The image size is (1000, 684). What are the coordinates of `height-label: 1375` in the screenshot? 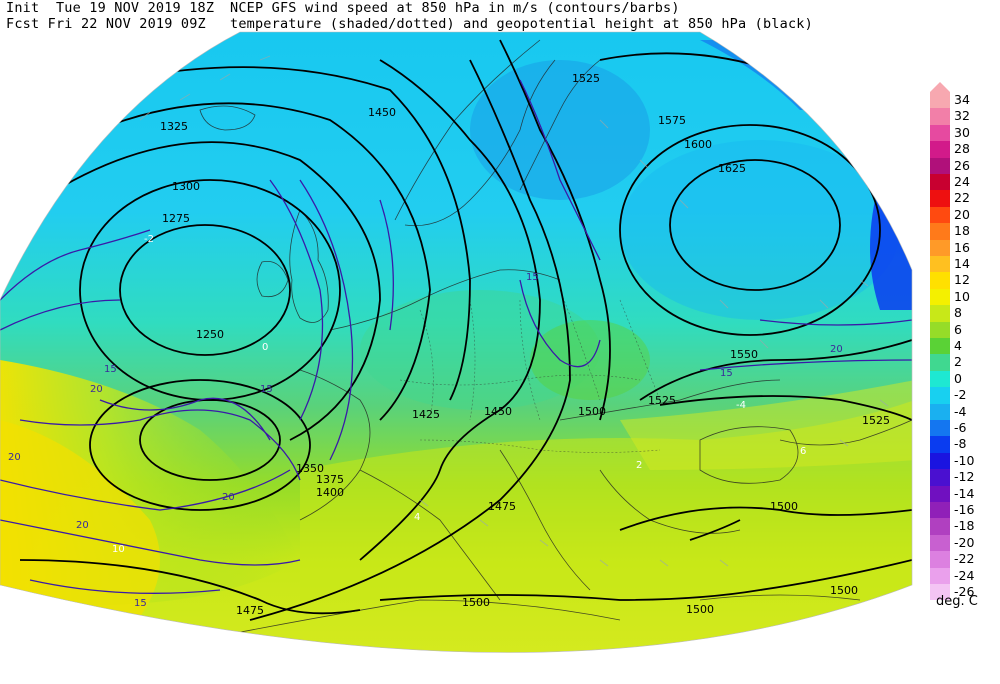 It's located at (330, 479).